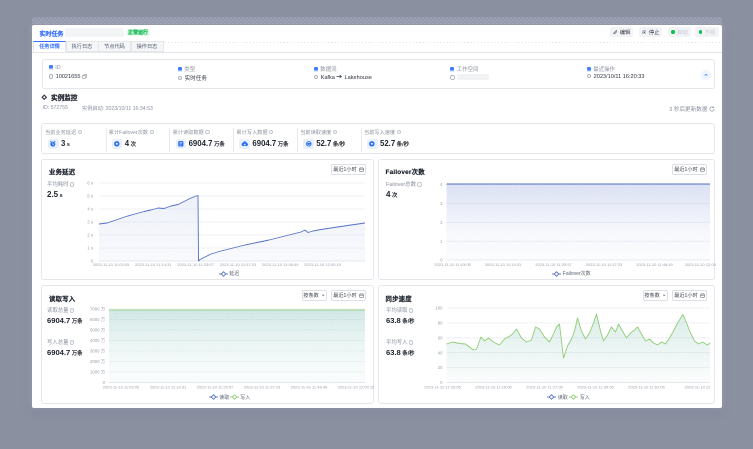 The width and height of the screenshot is (753, 449). Describe the element at coordinates (98, 352) in the screenshot. I see `svg-text: 3000 万` at that location.